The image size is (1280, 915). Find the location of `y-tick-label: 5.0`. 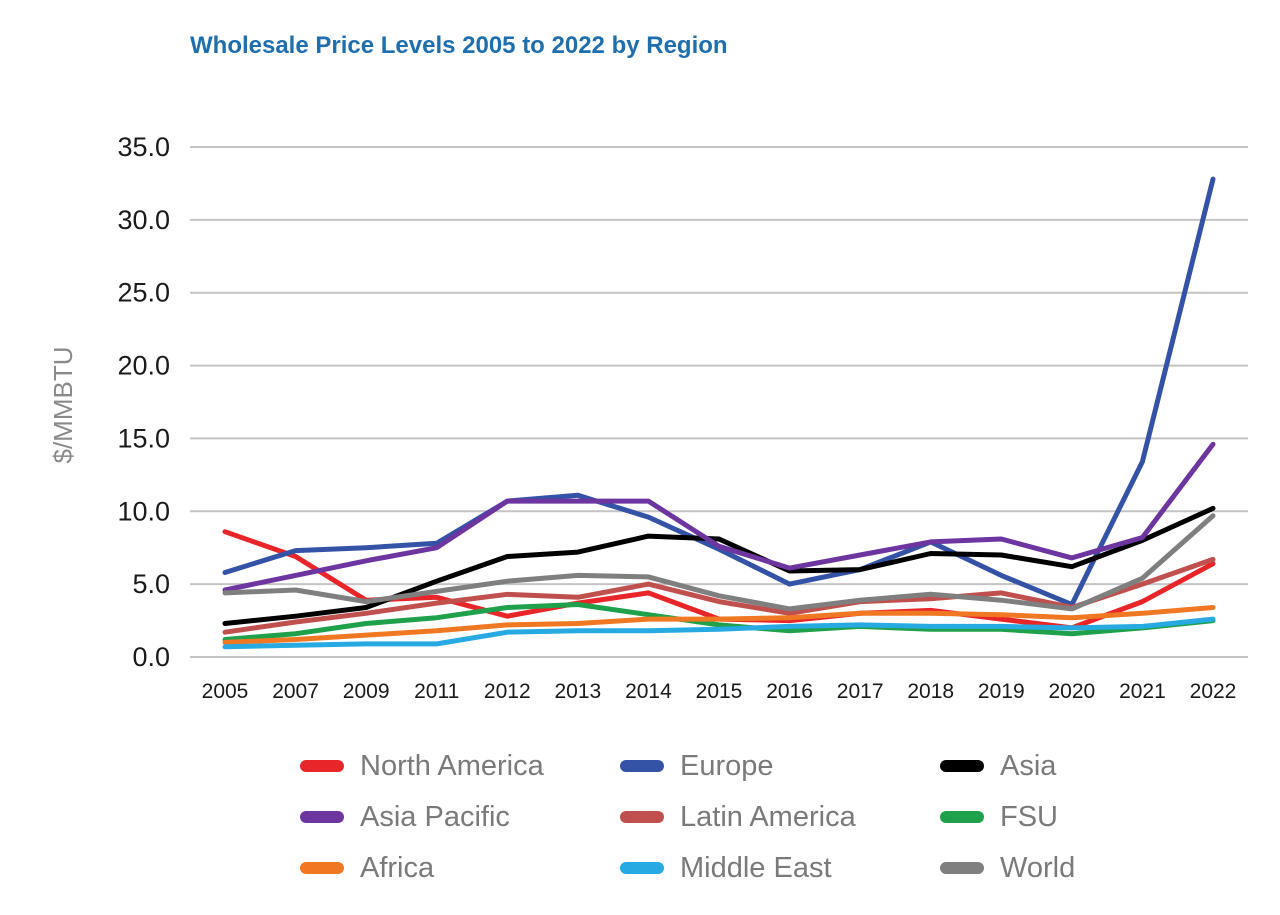

y-tick-label: 5.0 is located at coordinates (151, 584).